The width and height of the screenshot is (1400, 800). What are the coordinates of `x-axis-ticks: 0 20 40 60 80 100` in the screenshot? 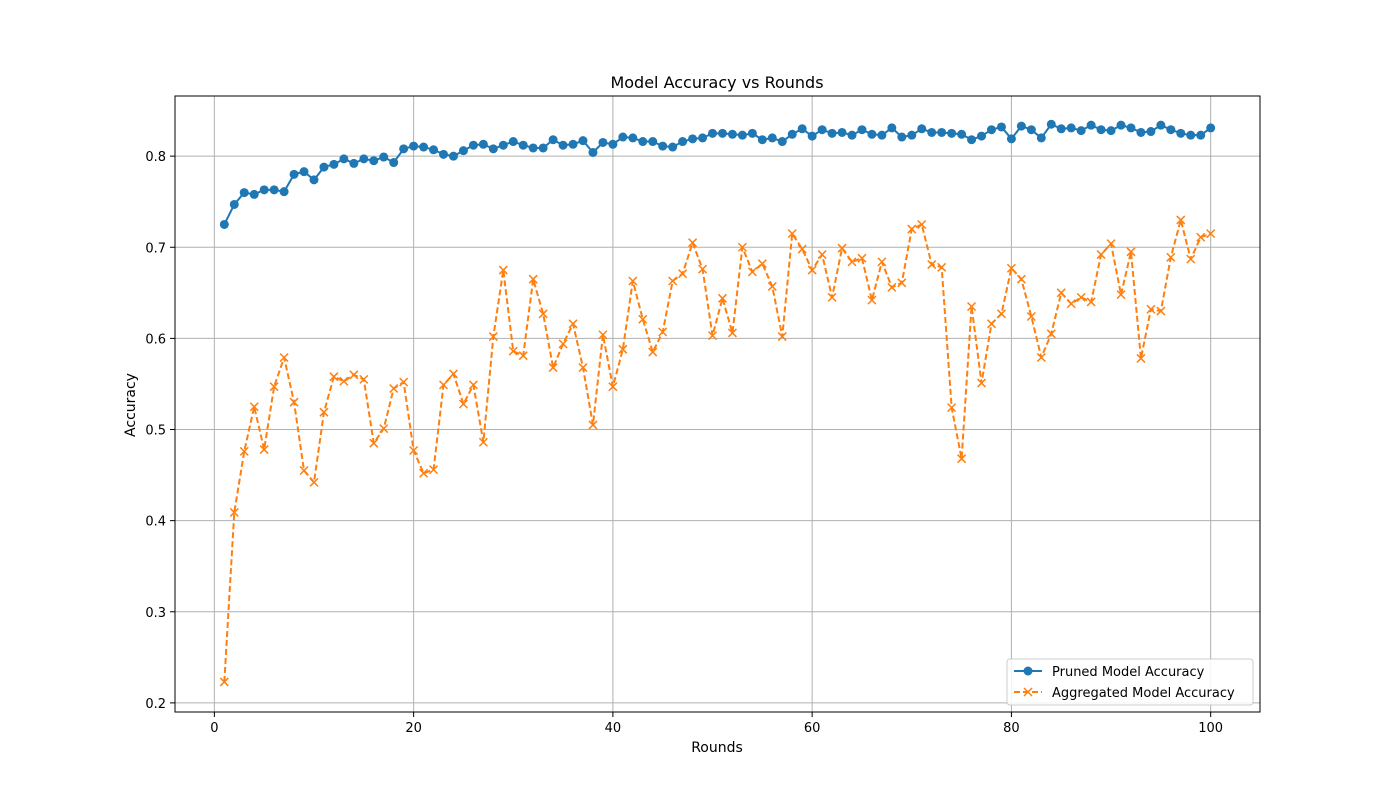 It's located at (716, 724).